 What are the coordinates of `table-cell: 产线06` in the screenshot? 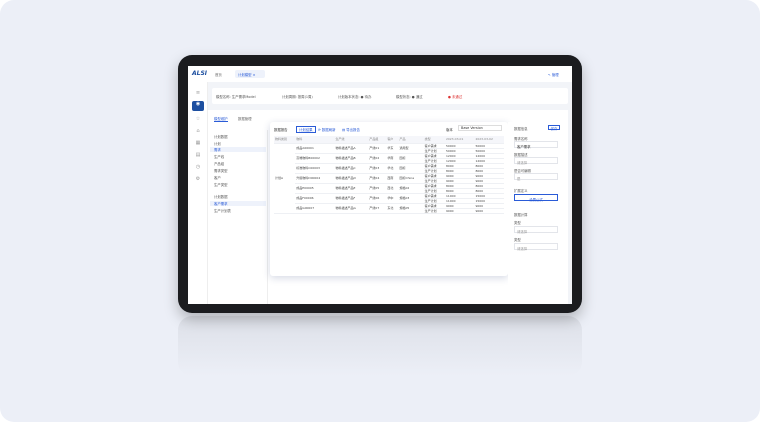 It's located at (377, 198).